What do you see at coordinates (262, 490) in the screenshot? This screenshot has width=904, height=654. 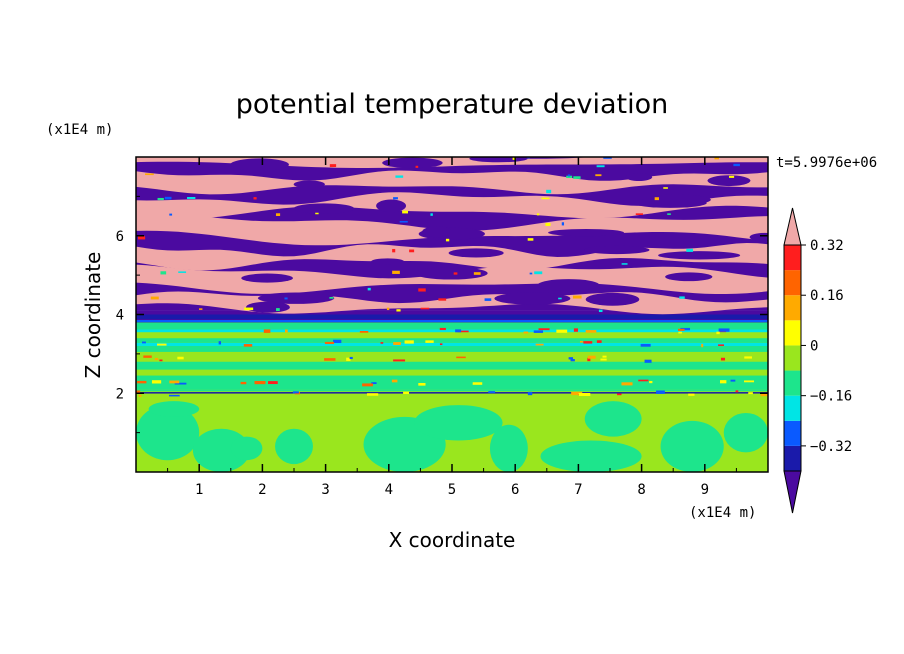 I see `x-tick-label: 2` at bounding box center [262, 490].